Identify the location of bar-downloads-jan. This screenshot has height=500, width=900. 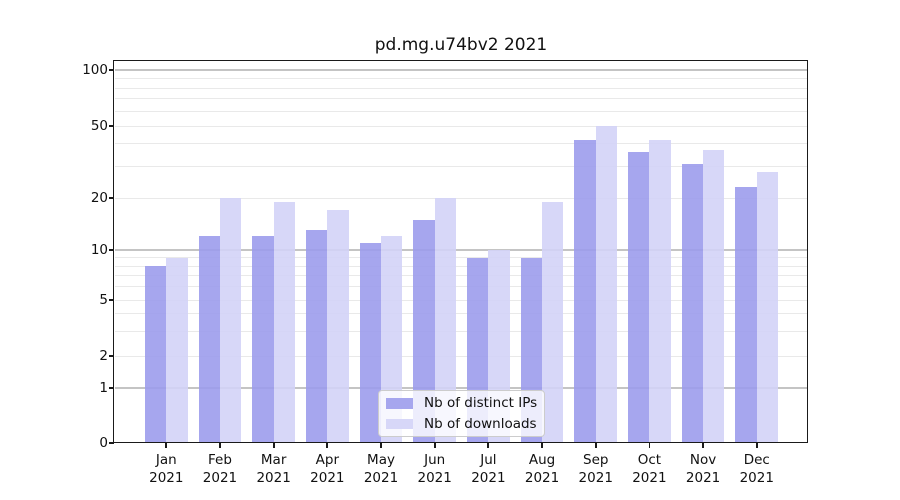
(177, 350).